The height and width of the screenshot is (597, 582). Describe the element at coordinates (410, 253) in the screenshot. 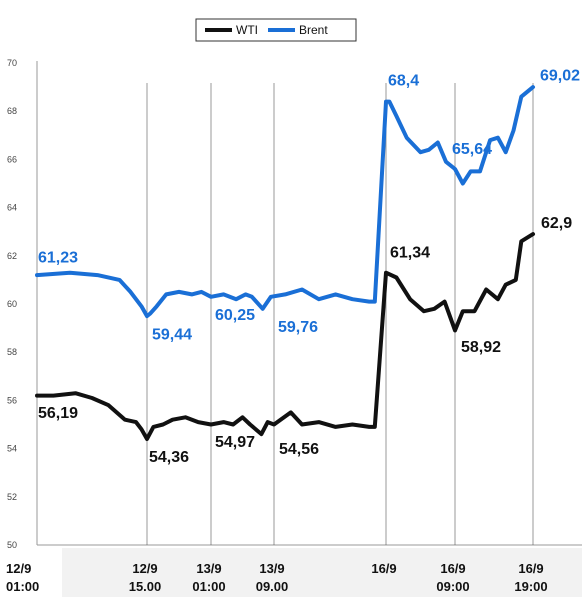

I see `data-label-wti: 61,34` at that location.